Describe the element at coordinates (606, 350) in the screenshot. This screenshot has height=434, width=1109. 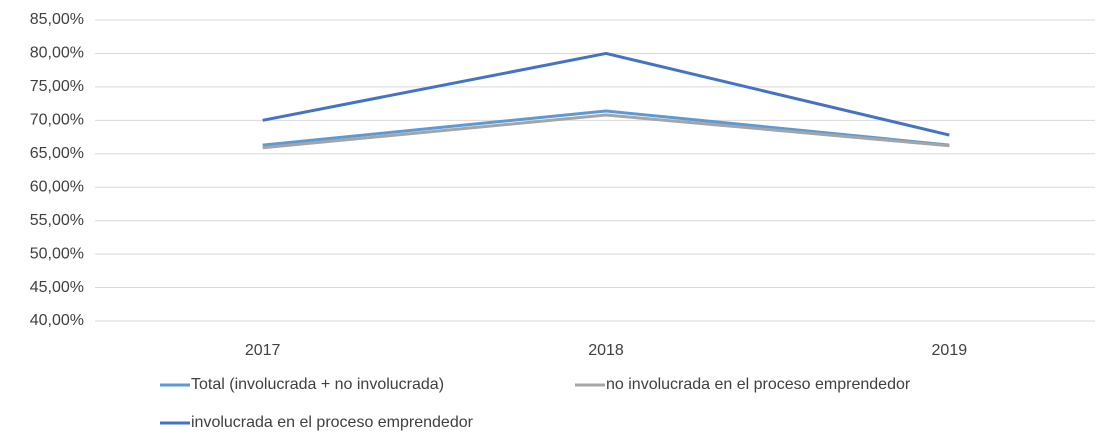
I see `x-tick-label: 2018` at that location.